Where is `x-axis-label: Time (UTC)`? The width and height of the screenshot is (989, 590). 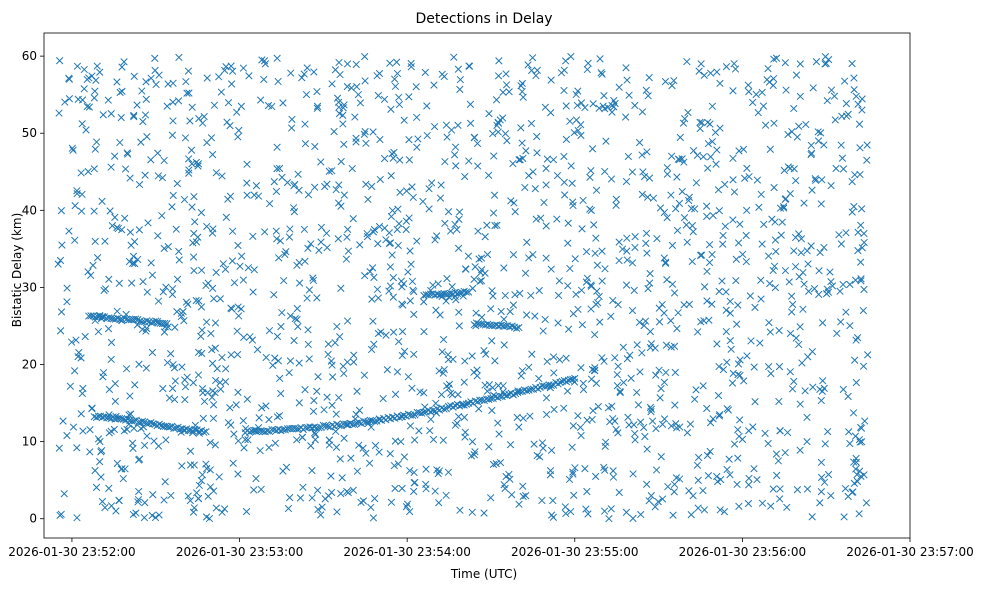 x-axis-label: Time (UTC) is located at coordinates (483, 574).